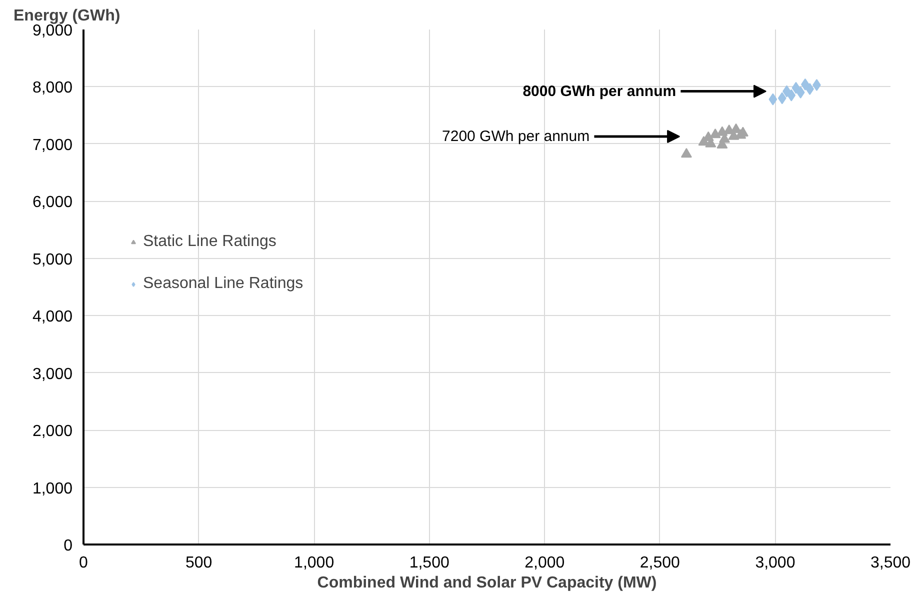  What do you see at coordinates (52, 489) in the screenshot?
I see `y-tick-label: 1,000` at bounding box center [52, 489].